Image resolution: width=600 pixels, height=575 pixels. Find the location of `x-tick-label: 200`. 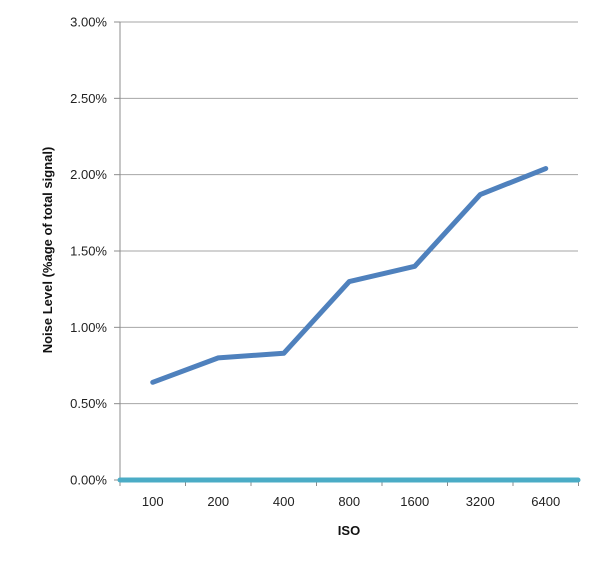

x-tick-label: 200 is located at coordinates (218, 501).